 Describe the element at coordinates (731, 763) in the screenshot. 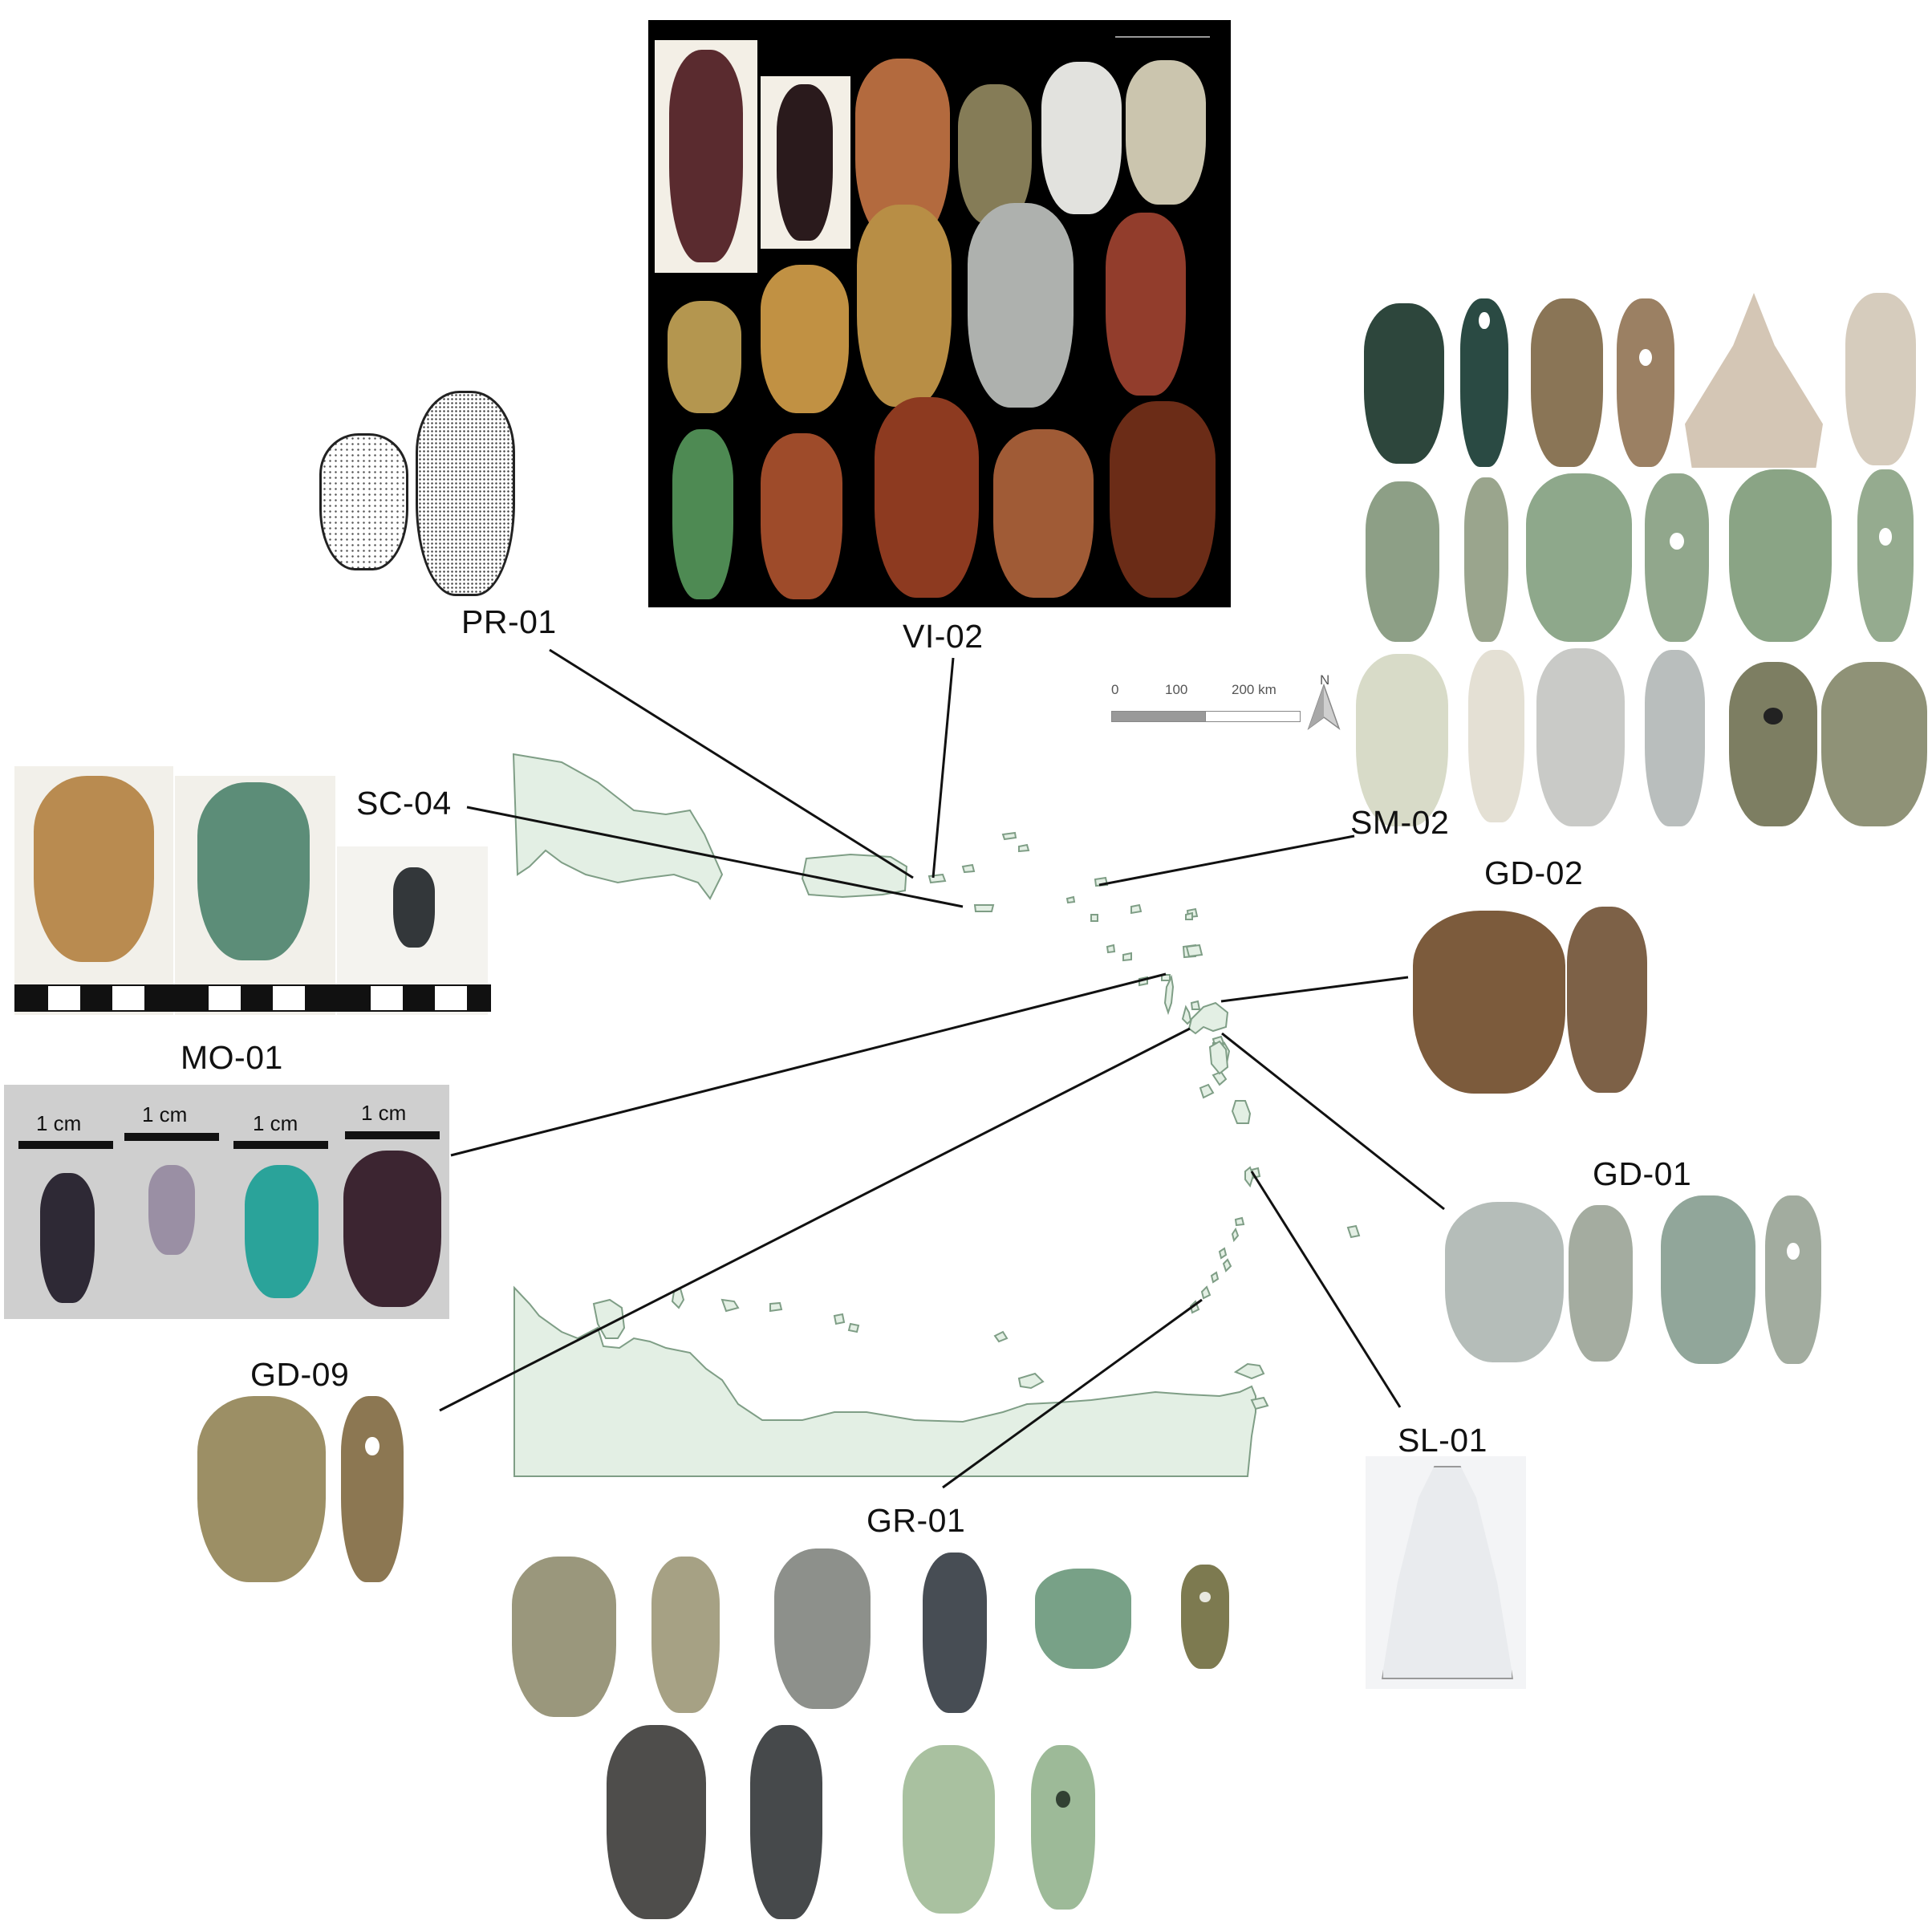

I see `leader-line-pr01` at that location.